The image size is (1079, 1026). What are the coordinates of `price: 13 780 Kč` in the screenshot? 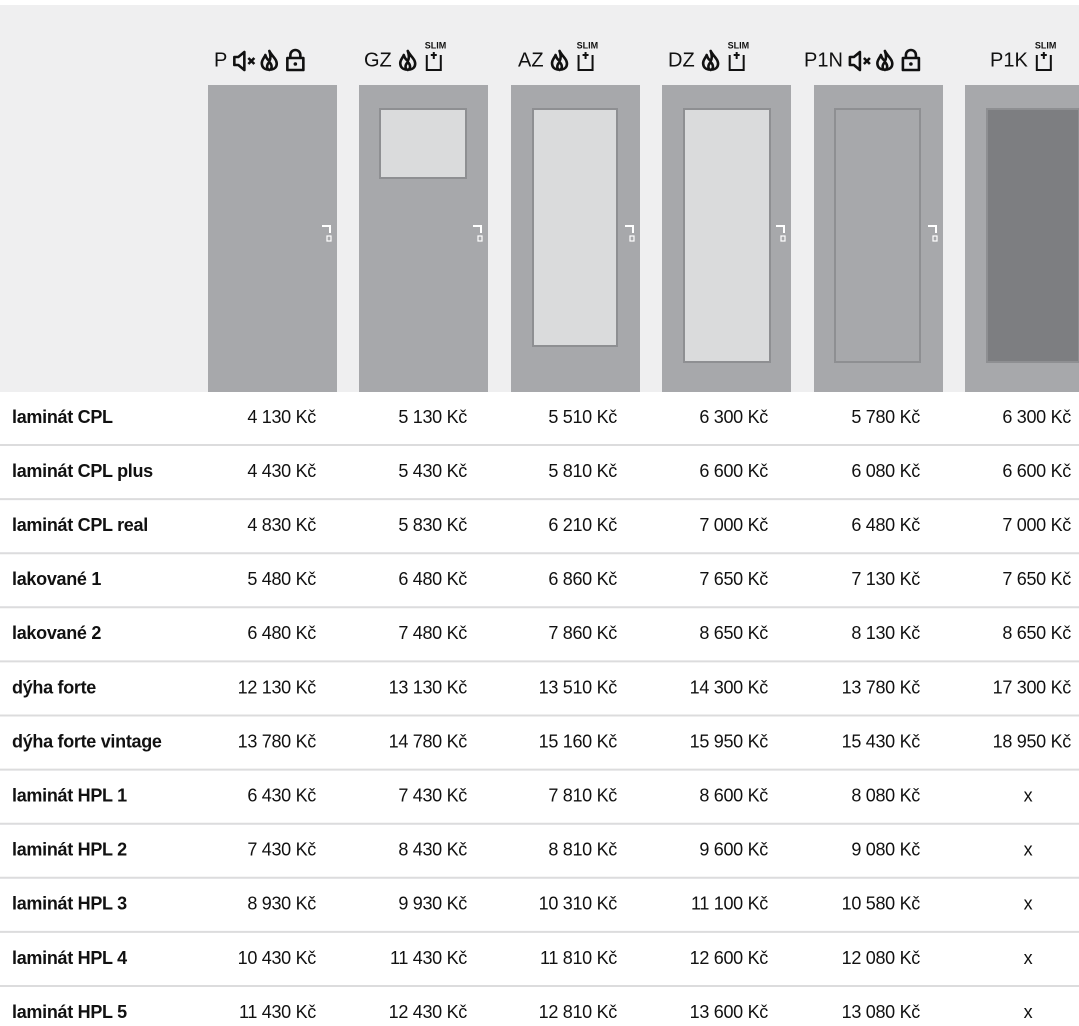 It's located at (881, 687).